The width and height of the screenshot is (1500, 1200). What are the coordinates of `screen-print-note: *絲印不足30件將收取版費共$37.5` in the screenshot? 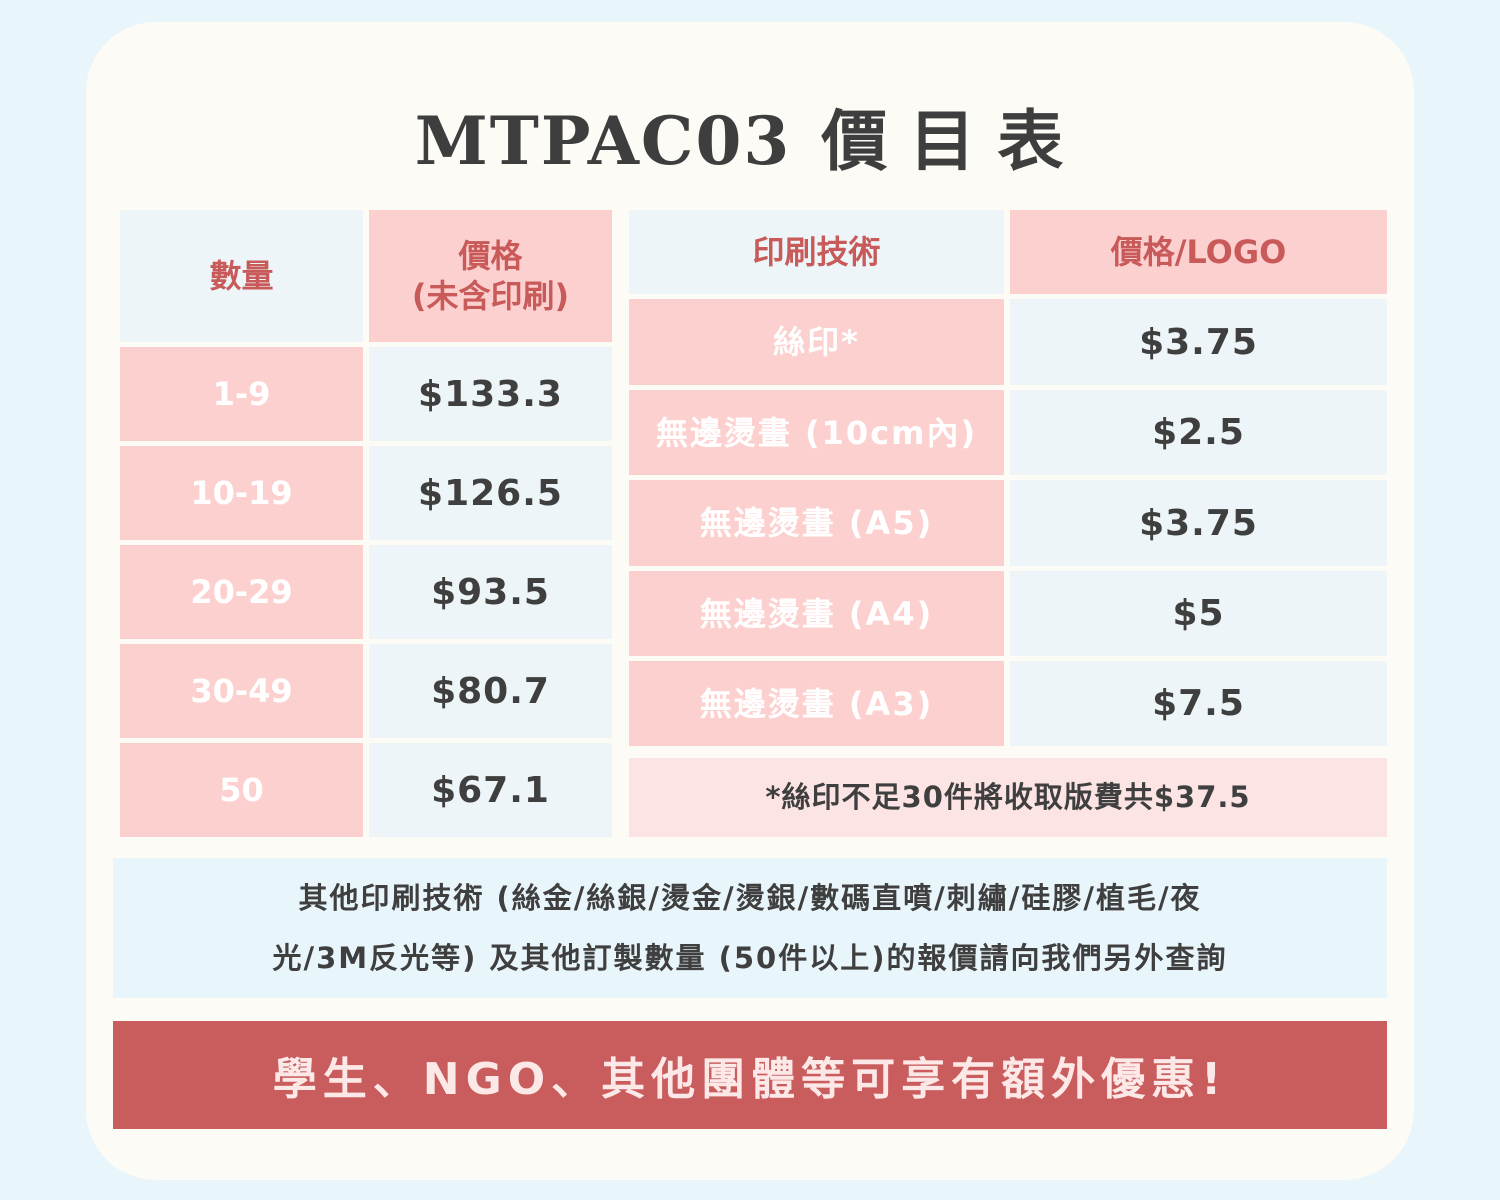 It's located at (1008, 797).